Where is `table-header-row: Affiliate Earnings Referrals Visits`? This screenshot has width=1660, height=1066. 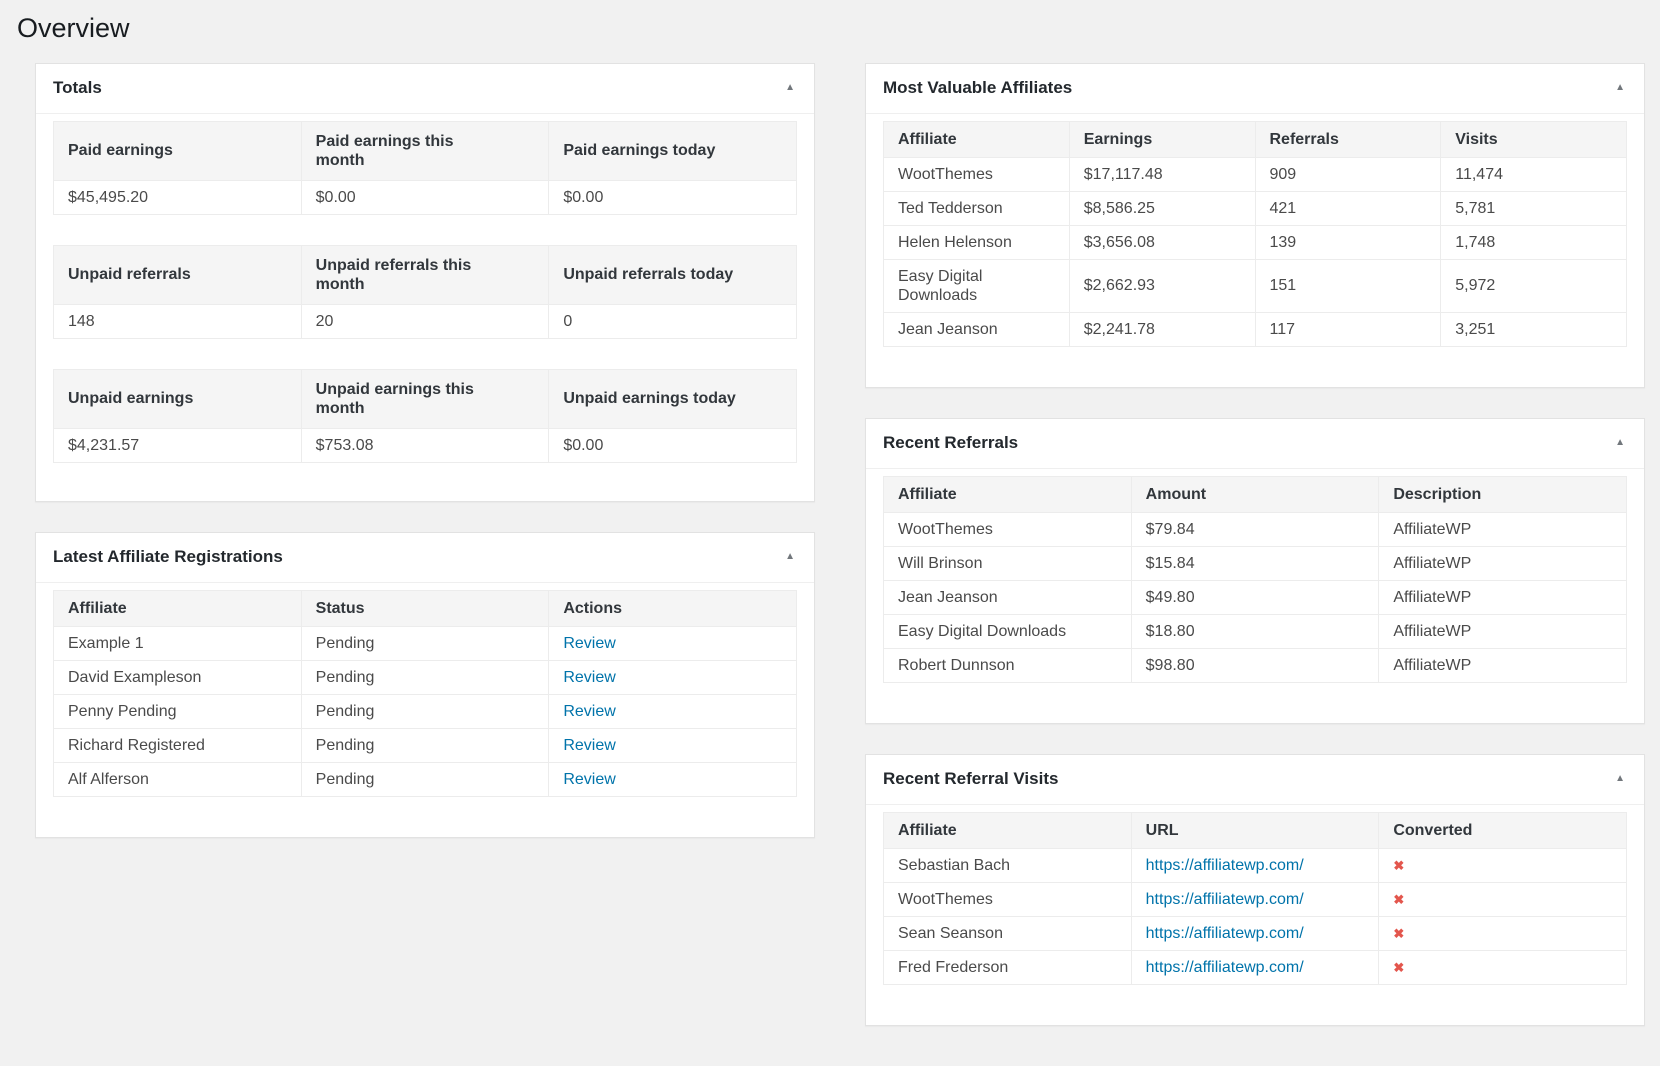 table-header-row: Affiliate Earnings Referrals Visits is located at coordinates (1255, 139).